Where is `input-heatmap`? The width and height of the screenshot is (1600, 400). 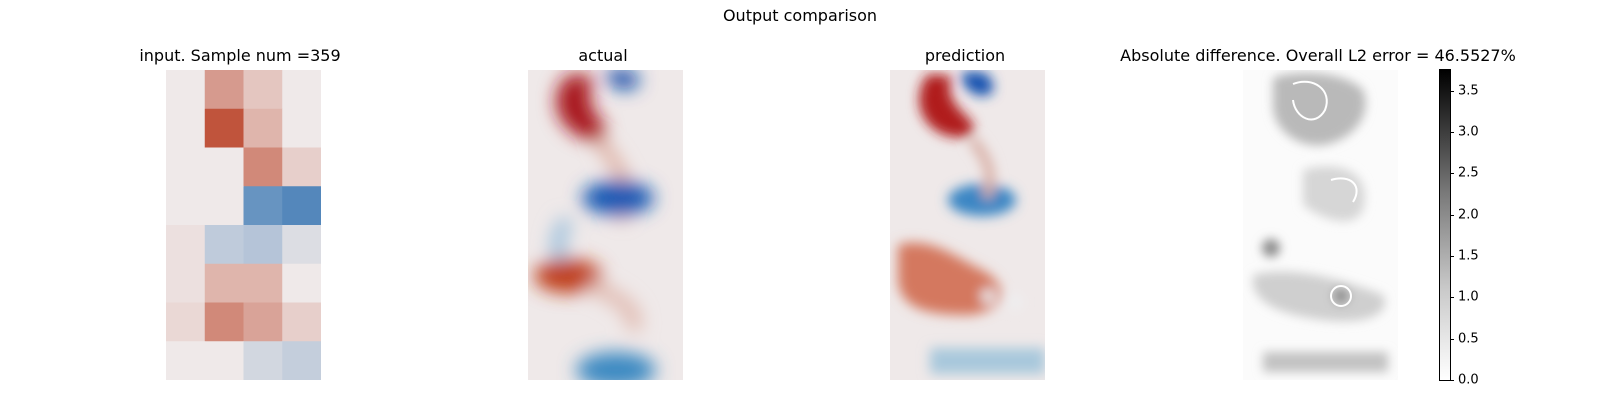
input-heatmap is located at coordinates (243, 225).